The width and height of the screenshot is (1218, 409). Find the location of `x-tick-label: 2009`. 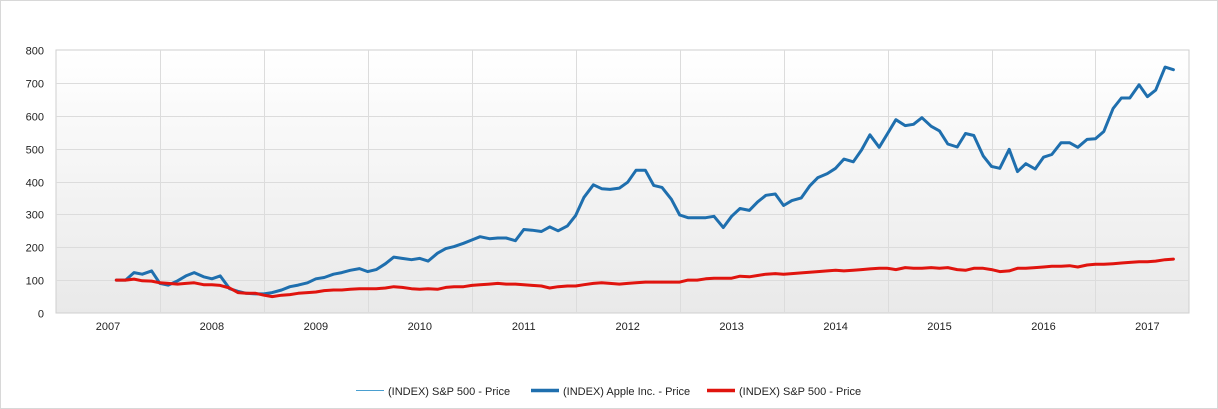

x-tick-label: 2009 is located at coordinates (316, 327).